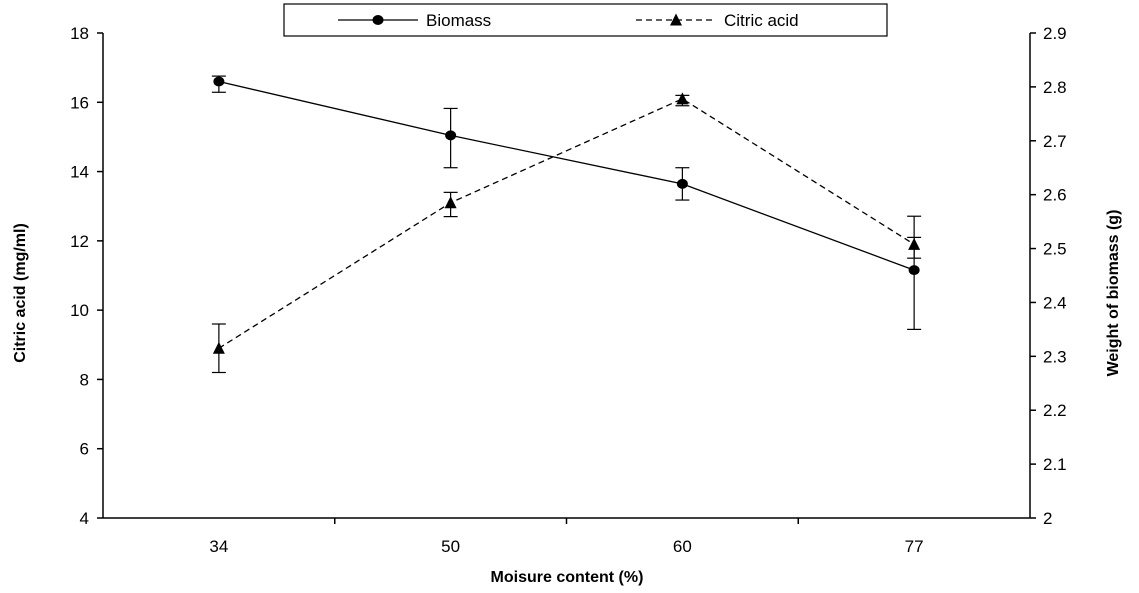 The width and height of the screenshot is (1139, 593). I want to click on x-tick-label: 60, so click(682, 546).